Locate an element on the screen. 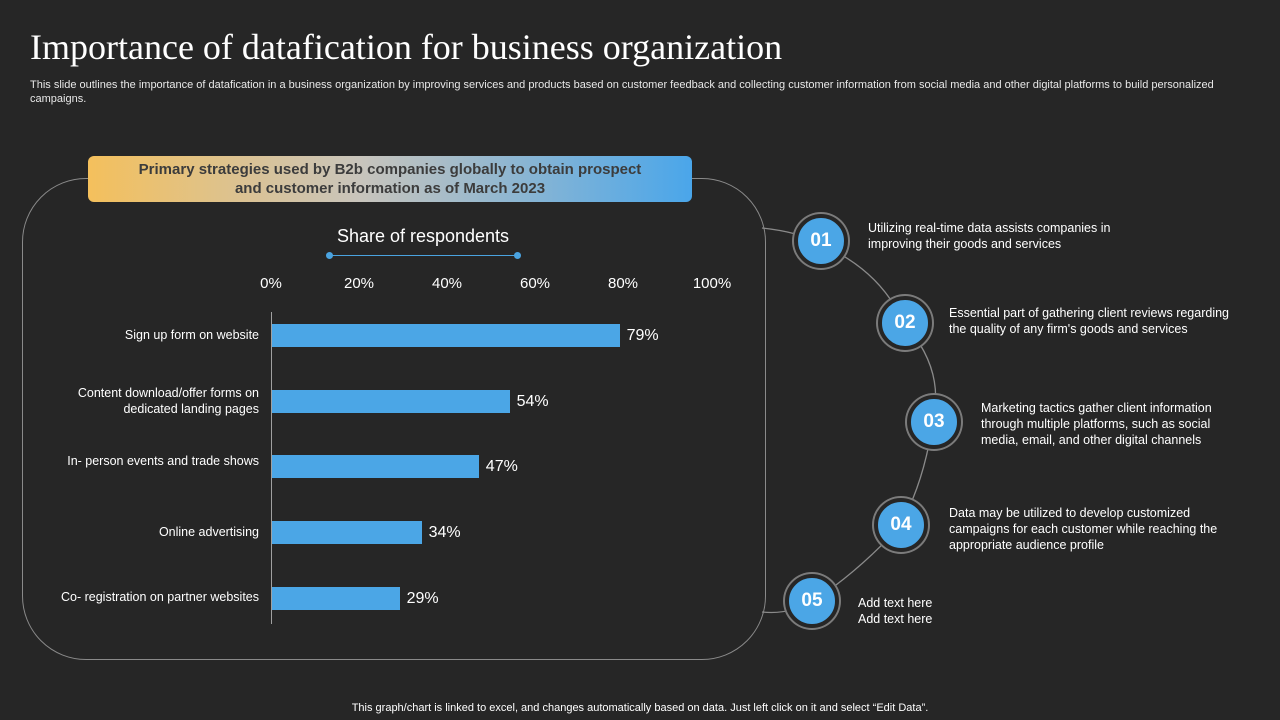 This screenshot has height=720, width=1280. x-tick-label: 0% is located at coordinates (271, 283).